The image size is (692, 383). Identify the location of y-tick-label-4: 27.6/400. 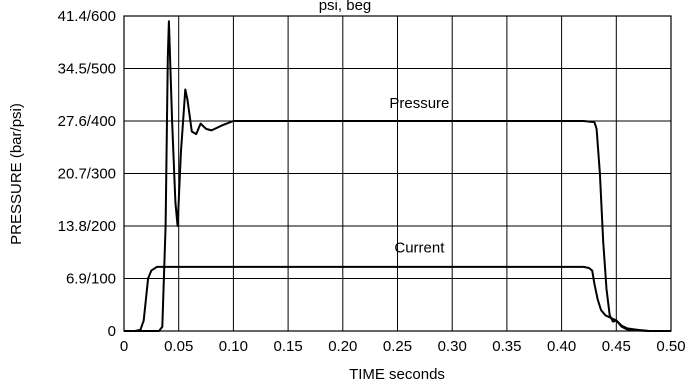
(87, 121).